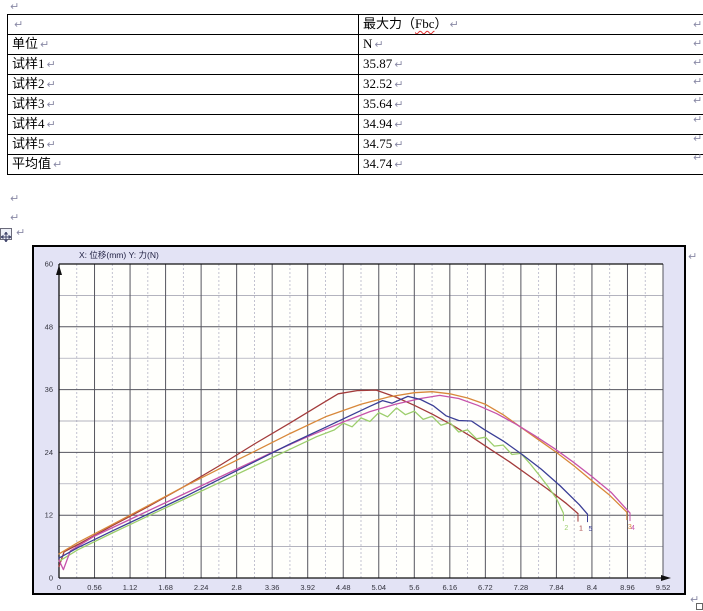 Image resolution: width=703 pixels, height=611 pixels. Describe the element at coordinates (530, 64) in the screenshot. I see `row-value-cell: 35.87 ↵` at that location.